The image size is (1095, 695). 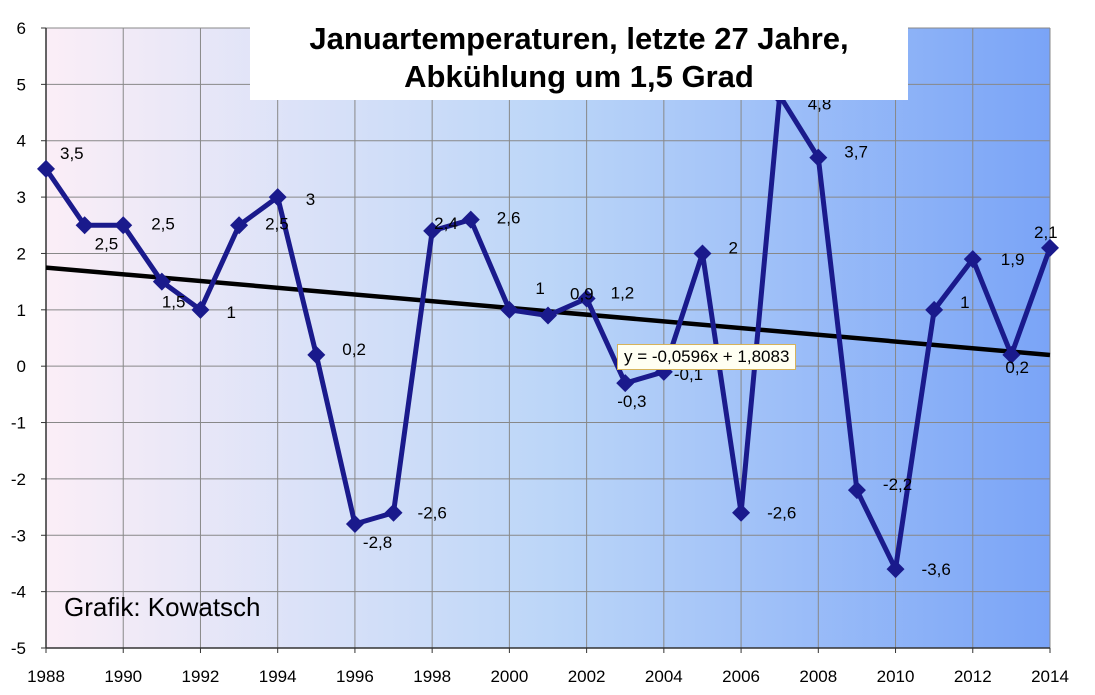 What do you see at coordinates (72, 153) in the screenshot?
I see `data-label: 3,5` at bounding box center [72, 153].